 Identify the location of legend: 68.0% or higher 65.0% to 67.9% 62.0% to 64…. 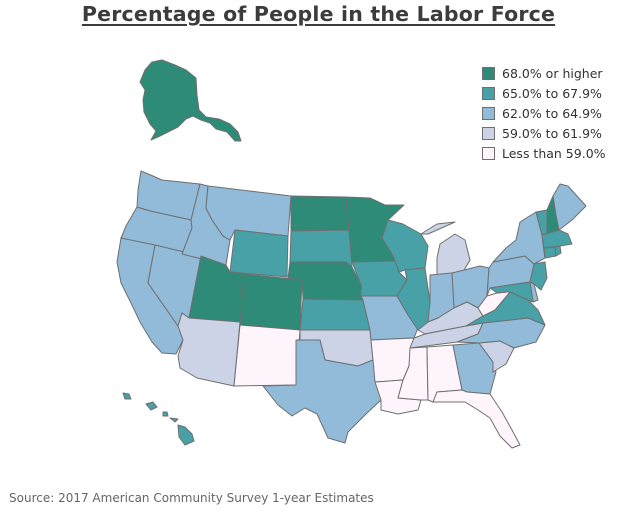
(544, 113).